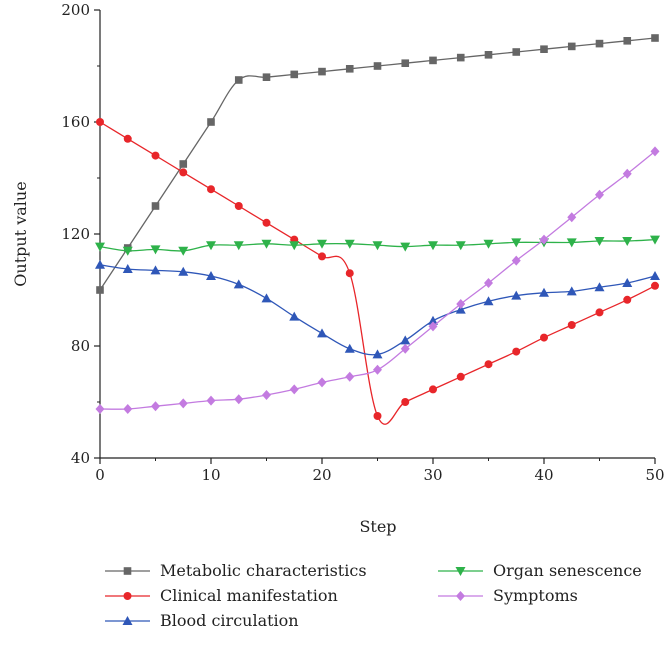  Describe the element at coordinates (377, 310) in the screenshot. I see `series-line` at that location.